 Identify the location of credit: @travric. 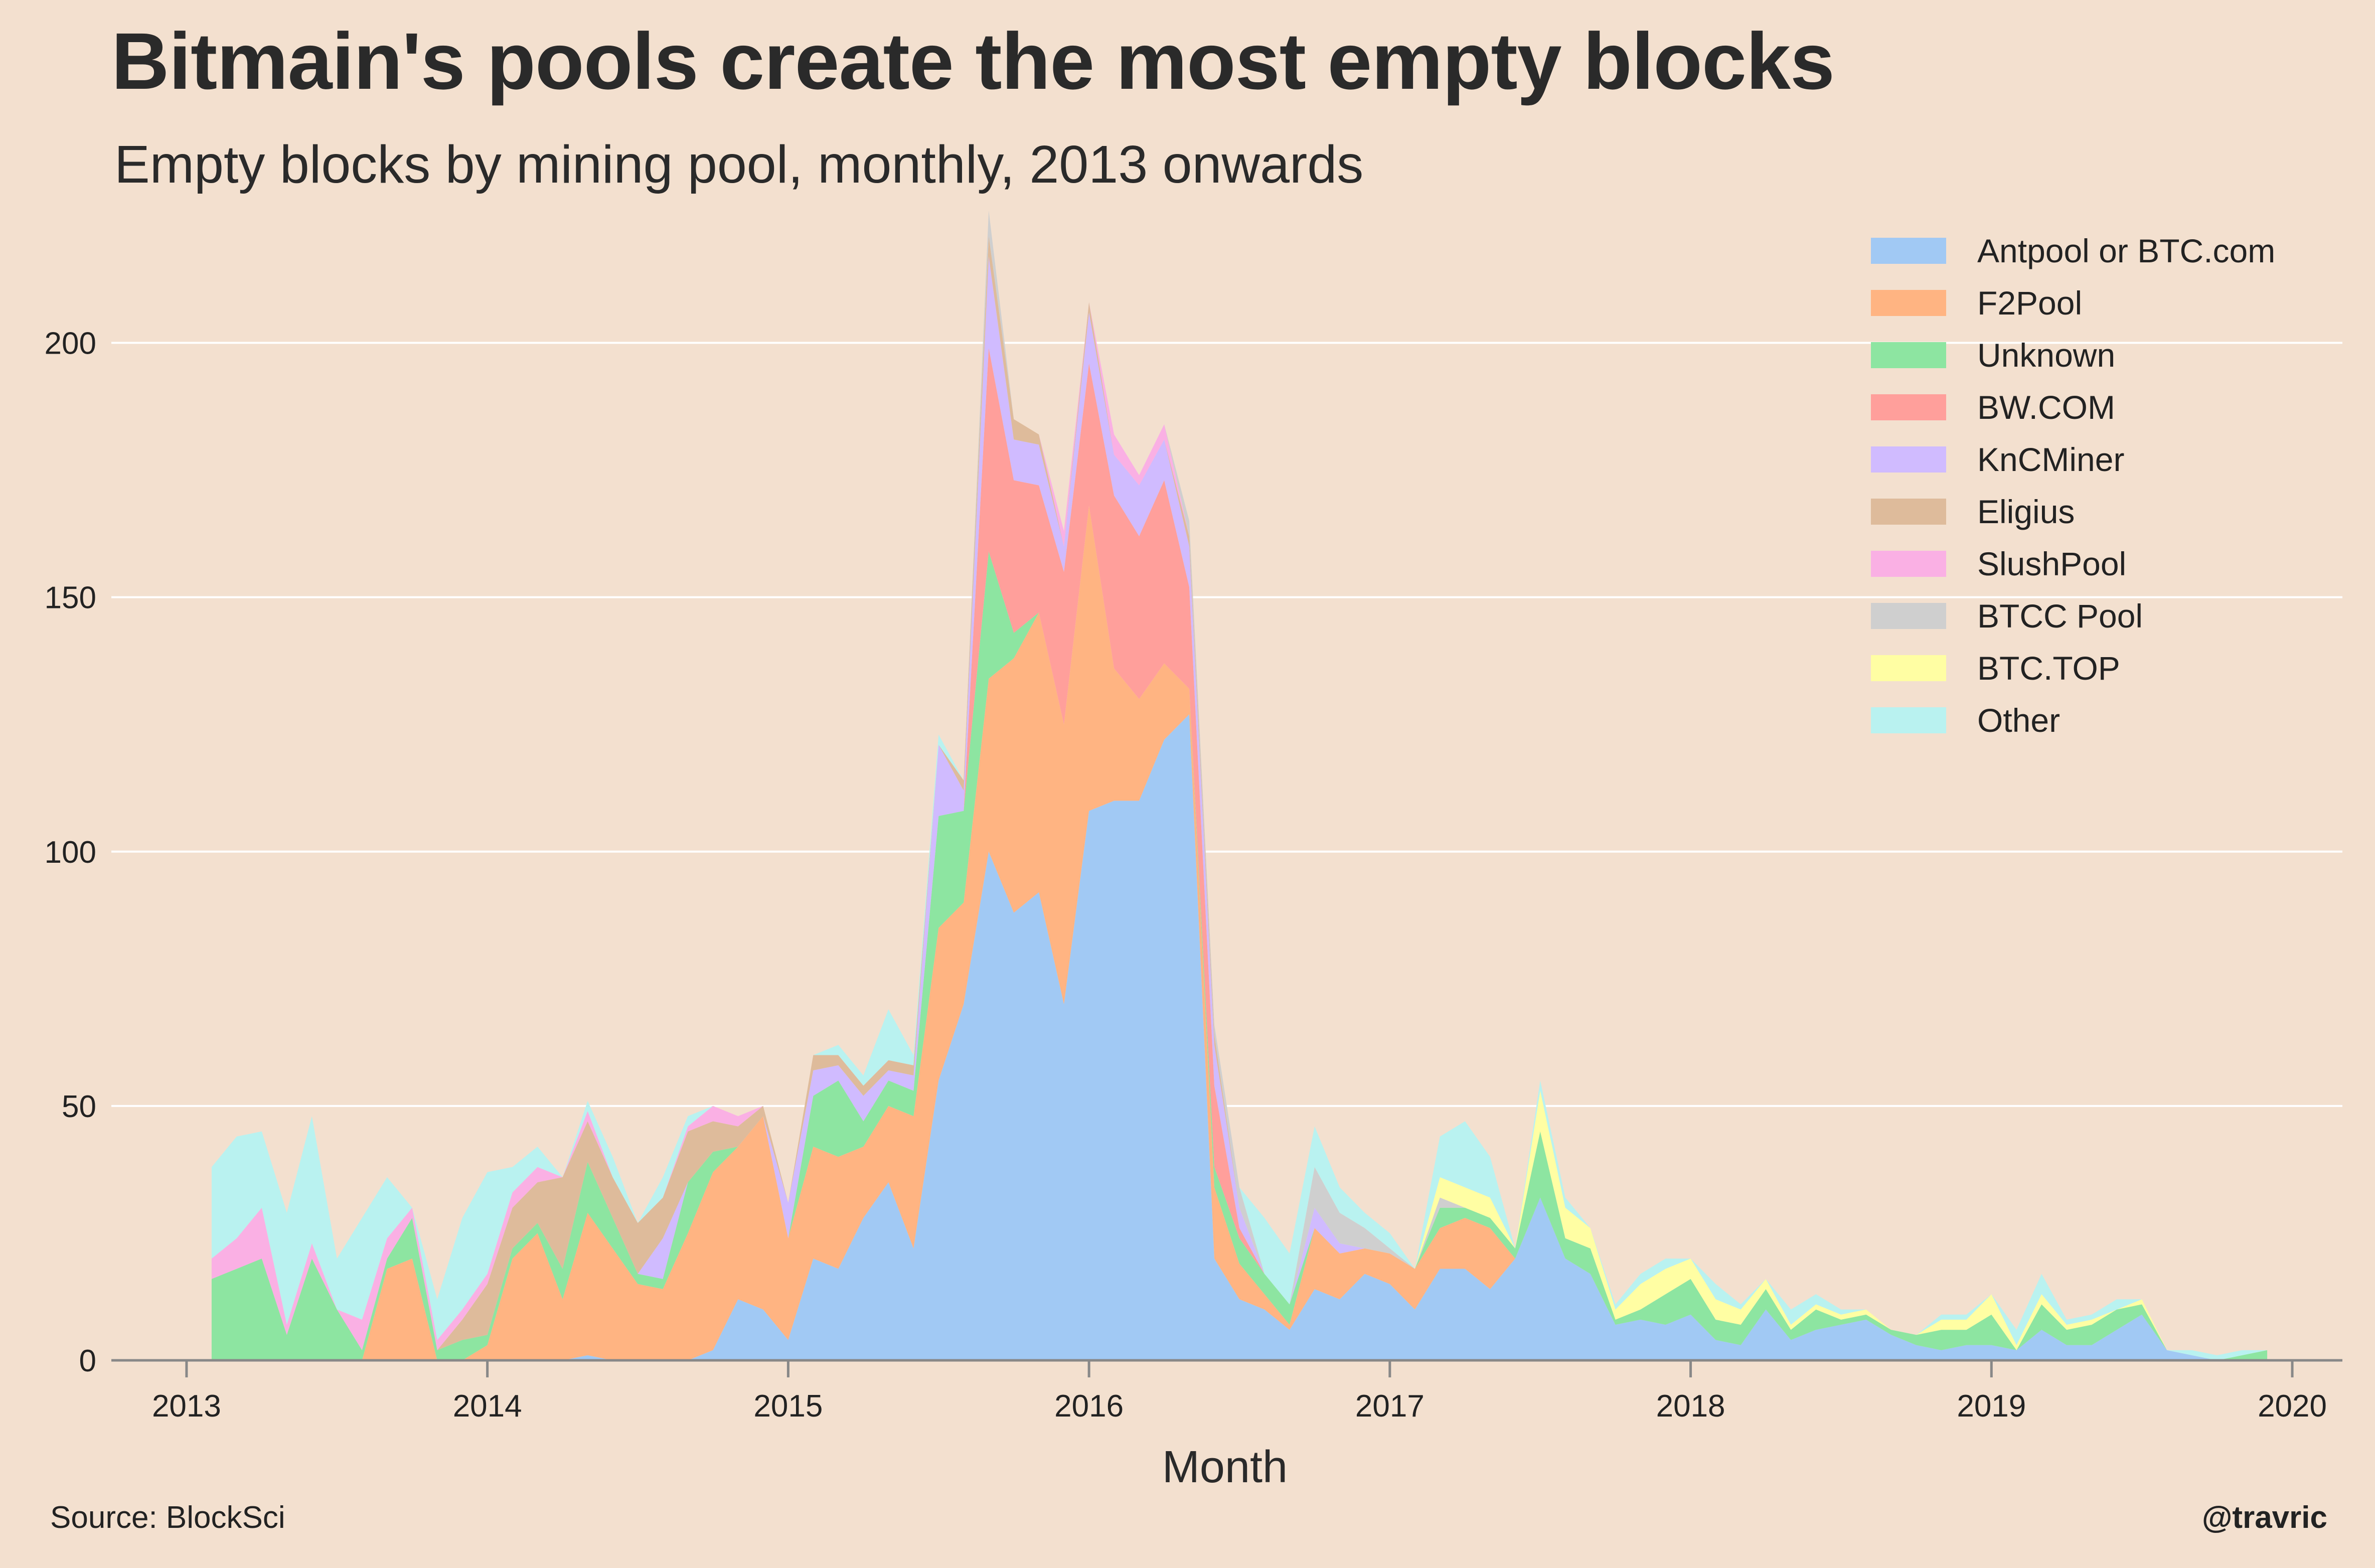
(2264, 1518).